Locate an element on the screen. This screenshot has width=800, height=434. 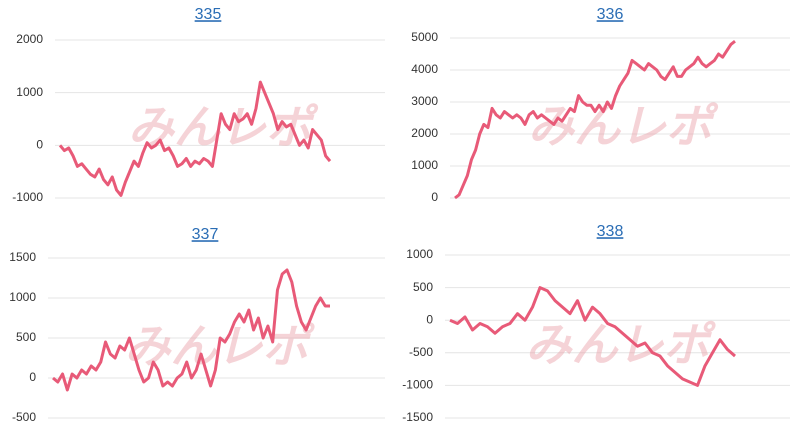
y-tick-label: -1500 is located at coordinates (417, 417).